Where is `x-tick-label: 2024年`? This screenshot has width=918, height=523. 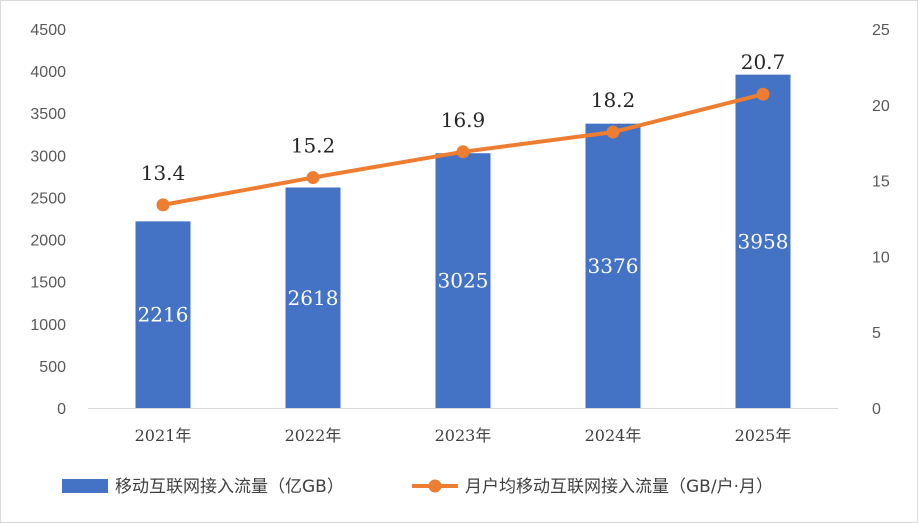
x-tick-label: 2024年 is located at coordinates (613, 435).